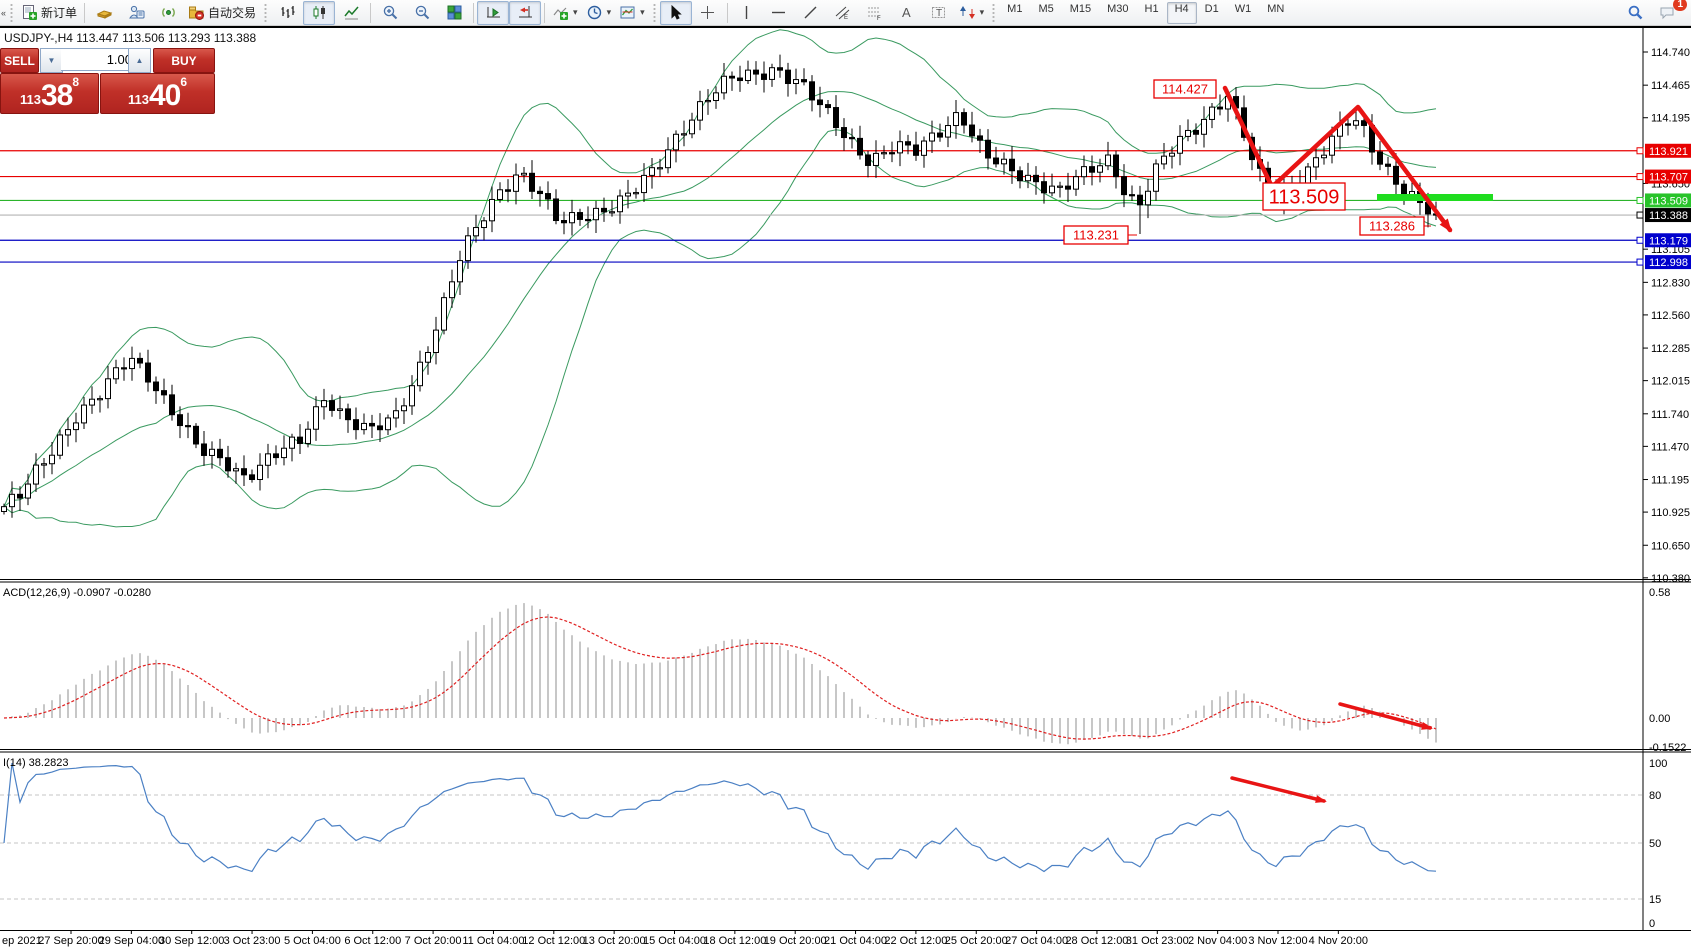 This screenshot has height=948, width=1691. What do you see at coordinates (811, 13) in the screenshot?
I see `trendline-tool-button` at bounding box center [811, 13].